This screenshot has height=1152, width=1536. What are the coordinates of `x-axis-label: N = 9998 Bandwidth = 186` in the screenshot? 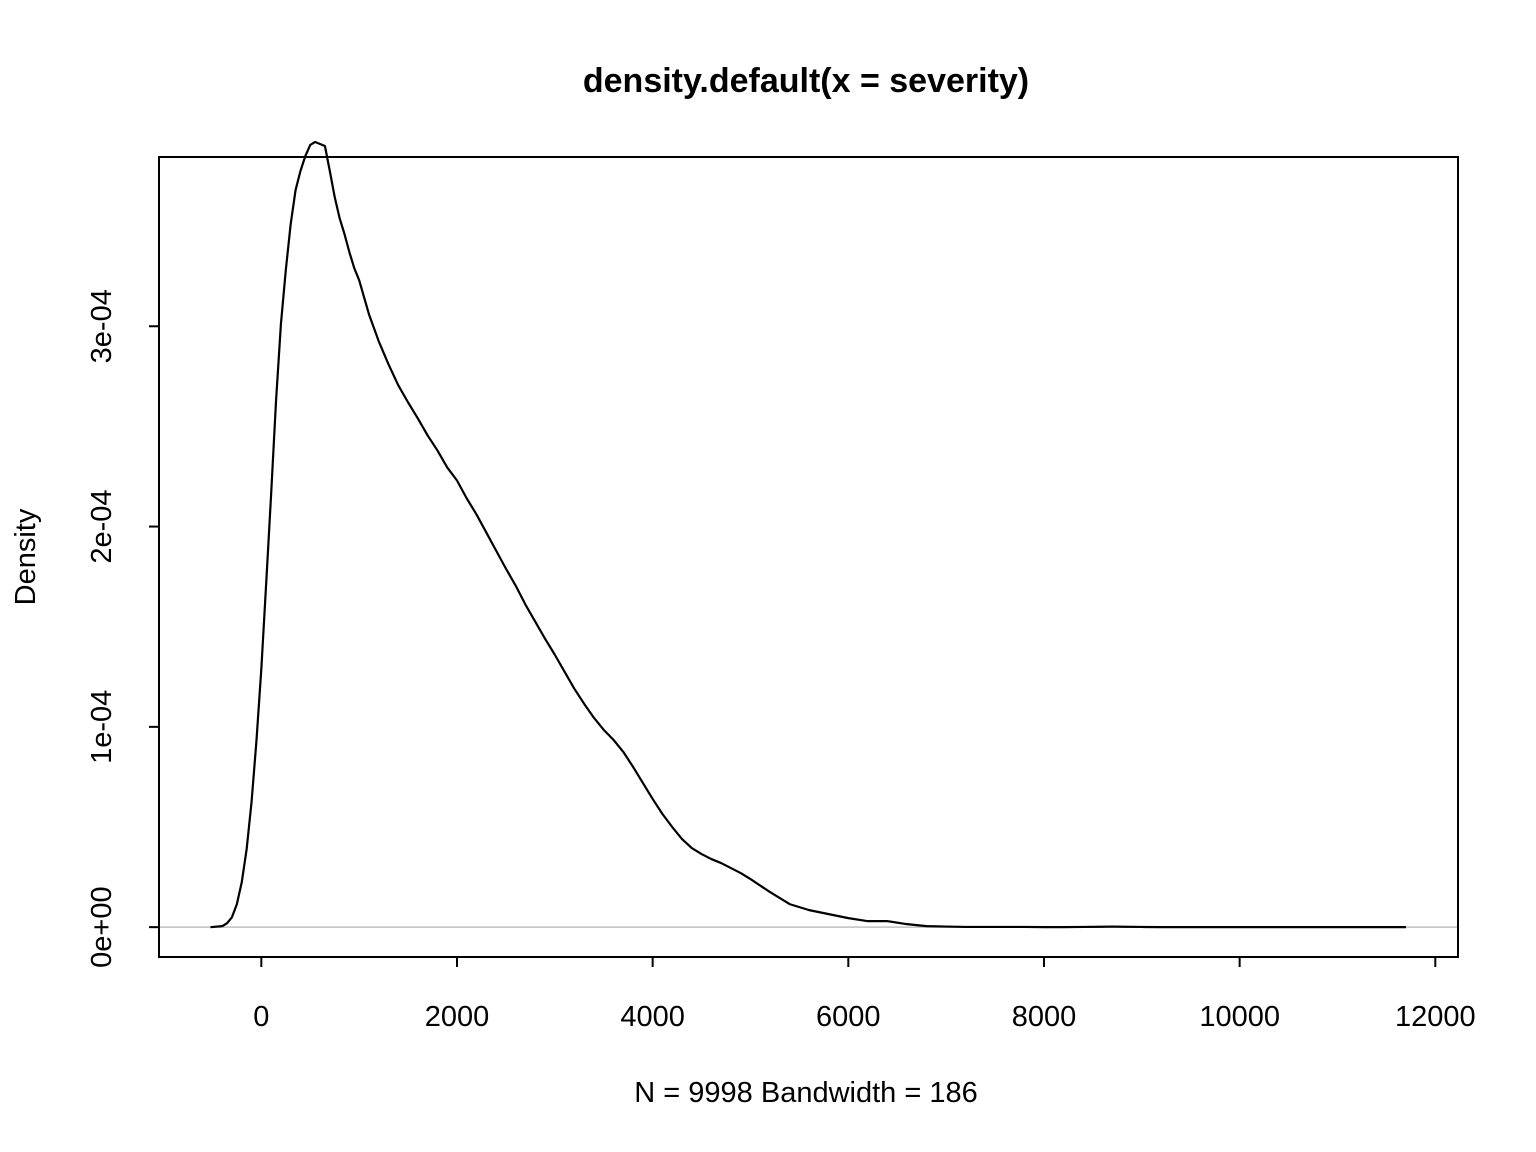 It's located at (805, 1093).